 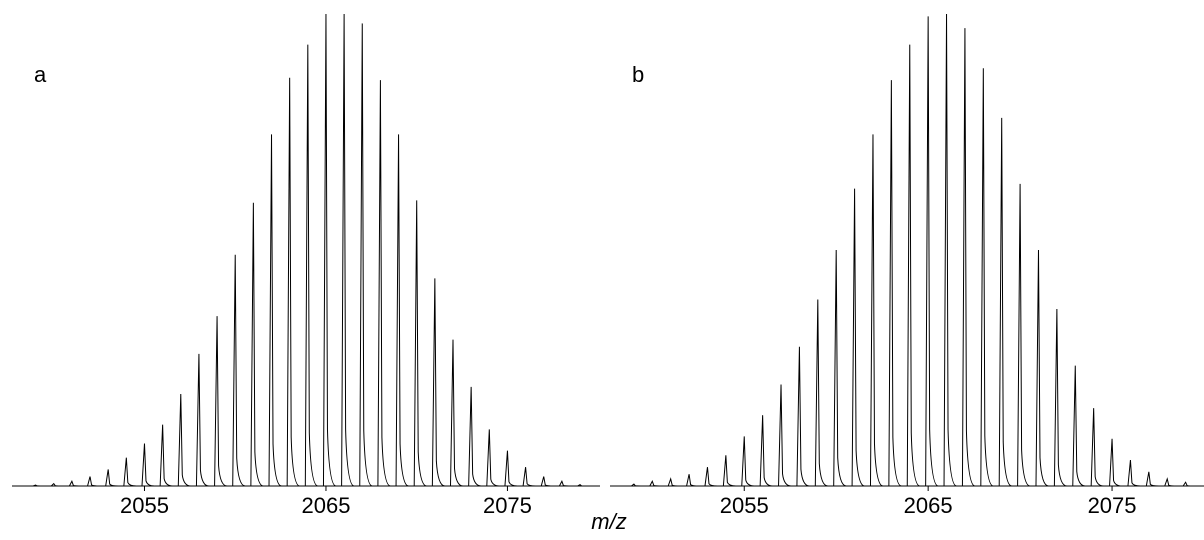 I want to click on x-axis-label: m/z, so click(x=608, y=521).